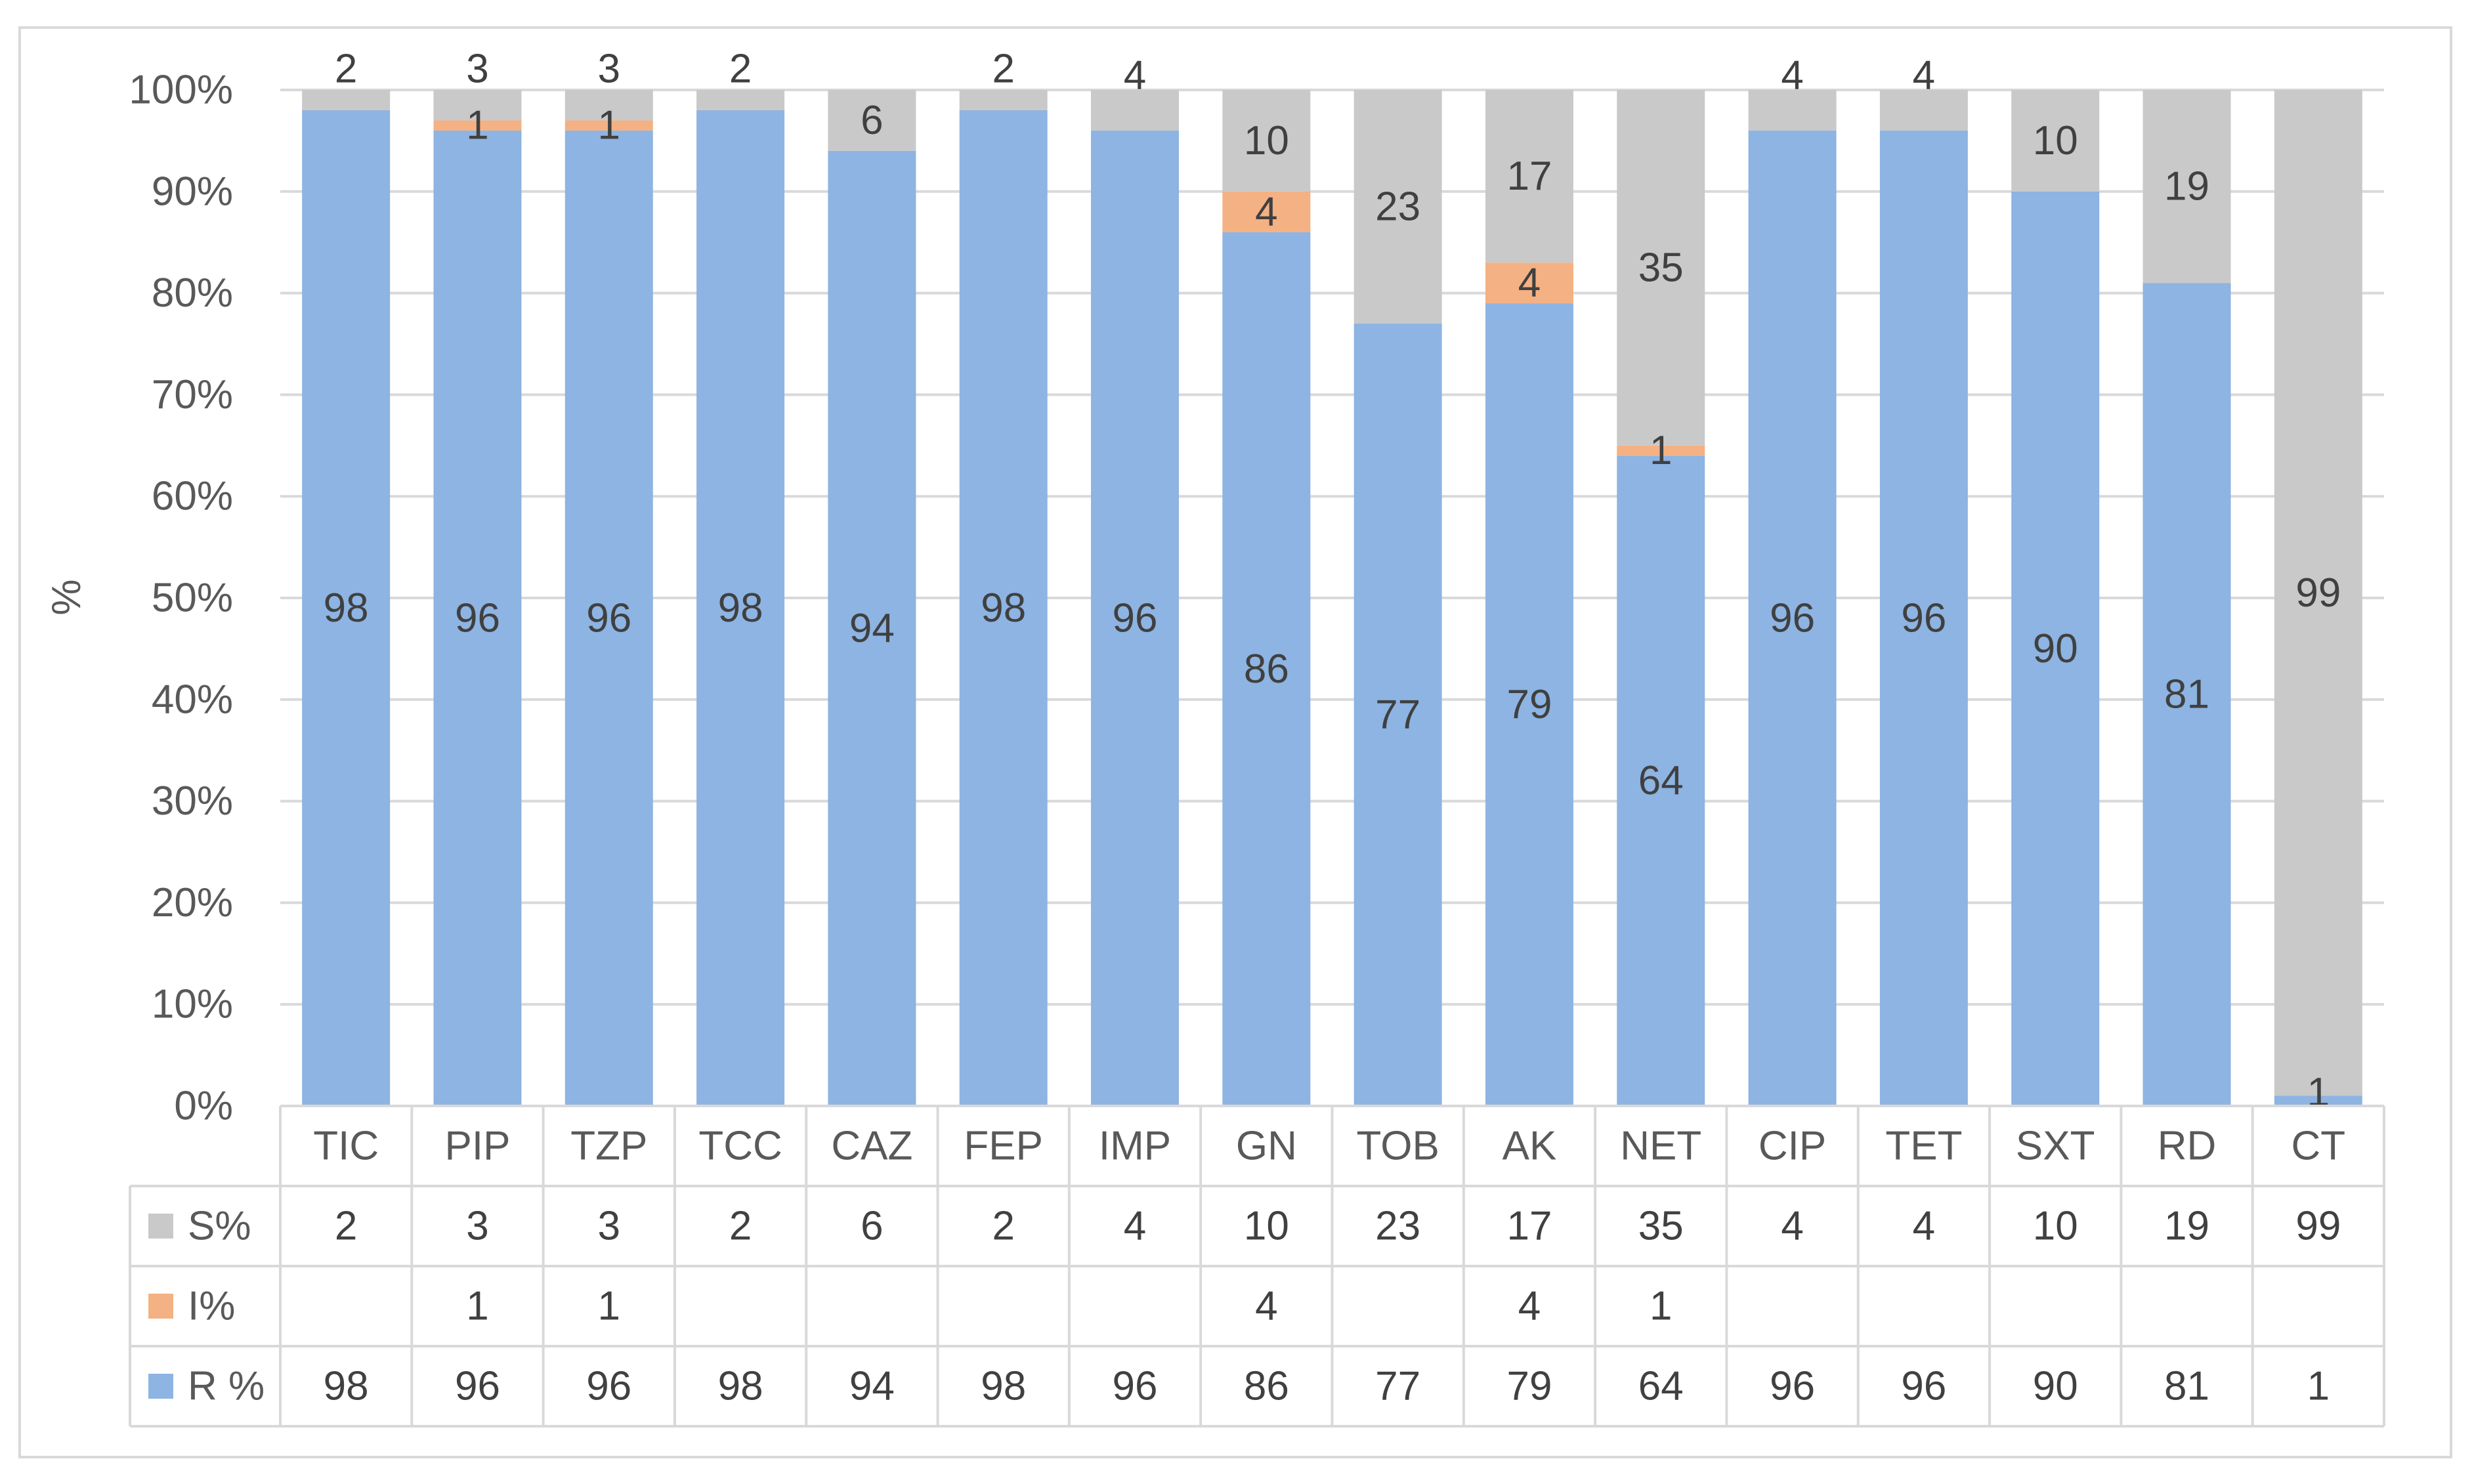 The height and width of the screenshot is (1484, 2472). What do you see at coordinates (872, 121) in the screenshot?
I see `data-label-s: 6` at bounding box center [872, 121].